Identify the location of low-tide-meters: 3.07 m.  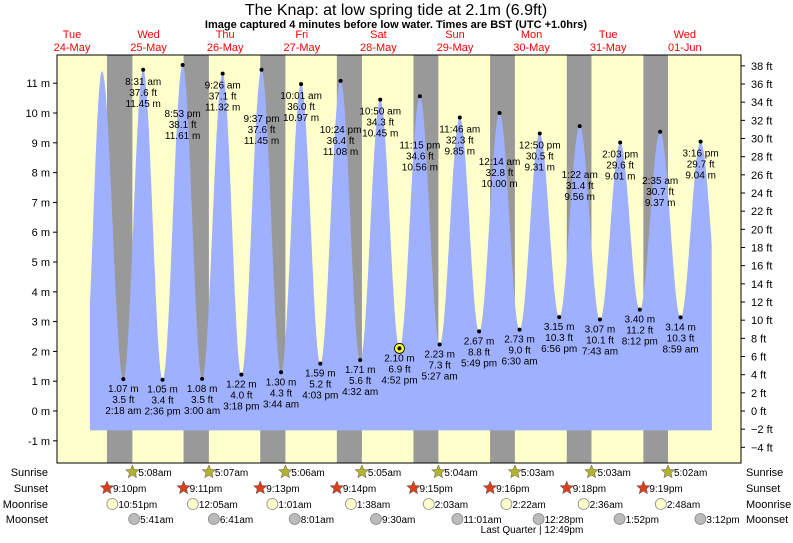
(600, 330).